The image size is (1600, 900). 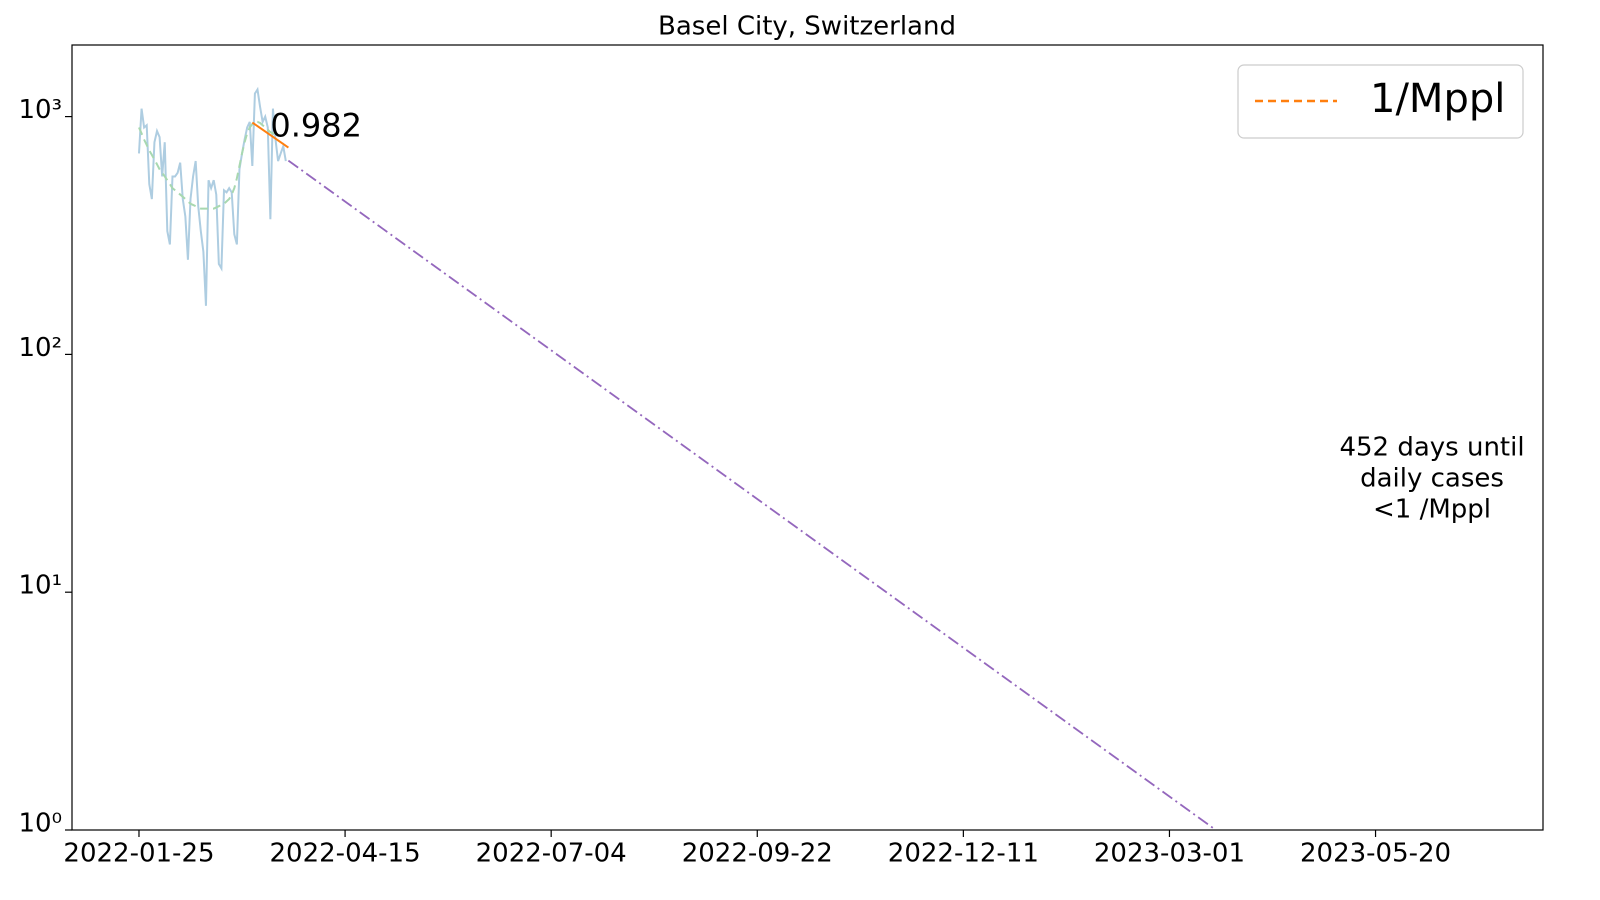 I want to click on projection-note: daily cases, so click(x=1432, y=479).